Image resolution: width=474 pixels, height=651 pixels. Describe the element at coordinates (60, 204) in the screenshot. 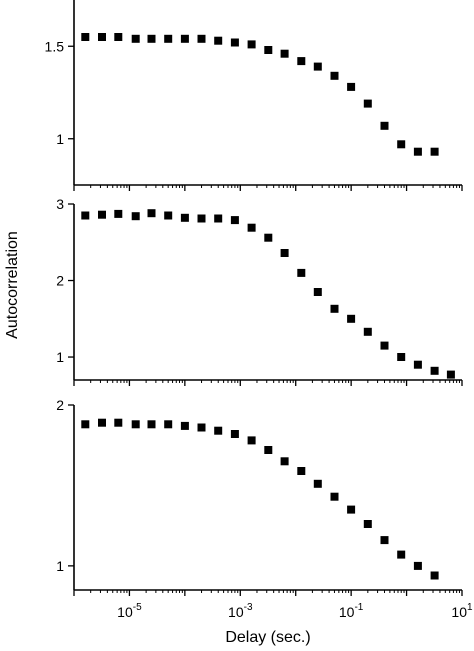

I see `panel-2-y-tick-label: 3` at that location.